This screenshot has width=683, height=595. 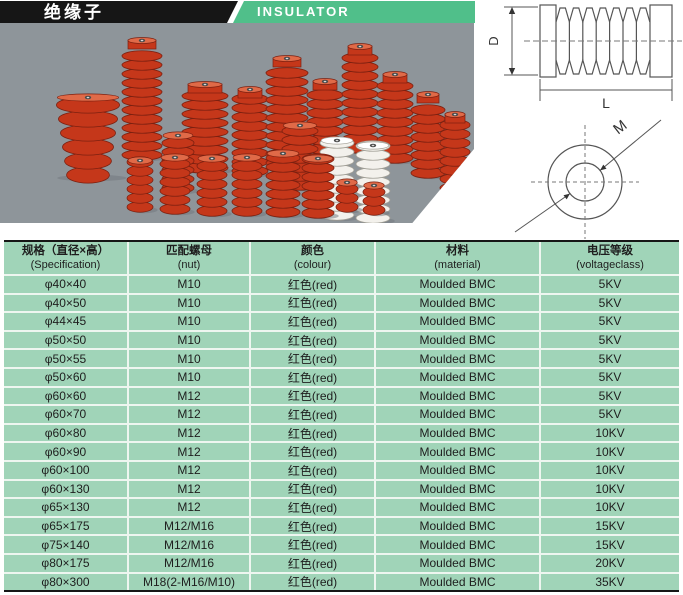 What do you see at coordinates (65, 414) in the screenshot?
I see `spec-cell: φ60×70` at bounding box center [65, 414].